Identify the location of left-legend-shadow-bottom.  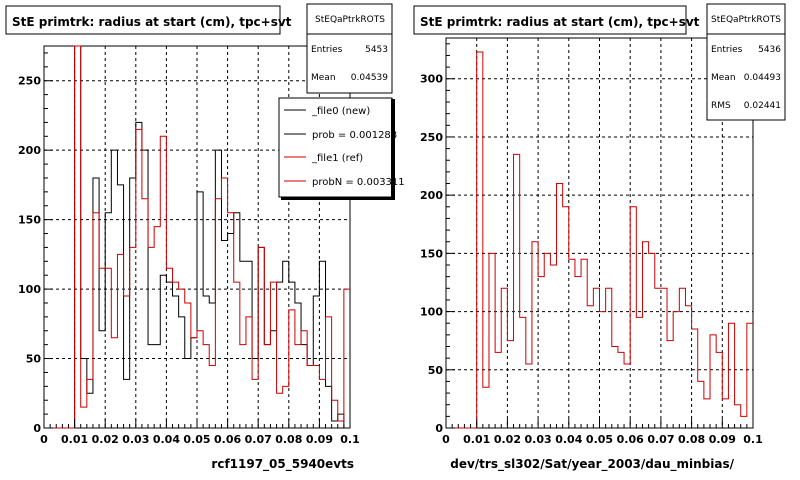
(338, 198).